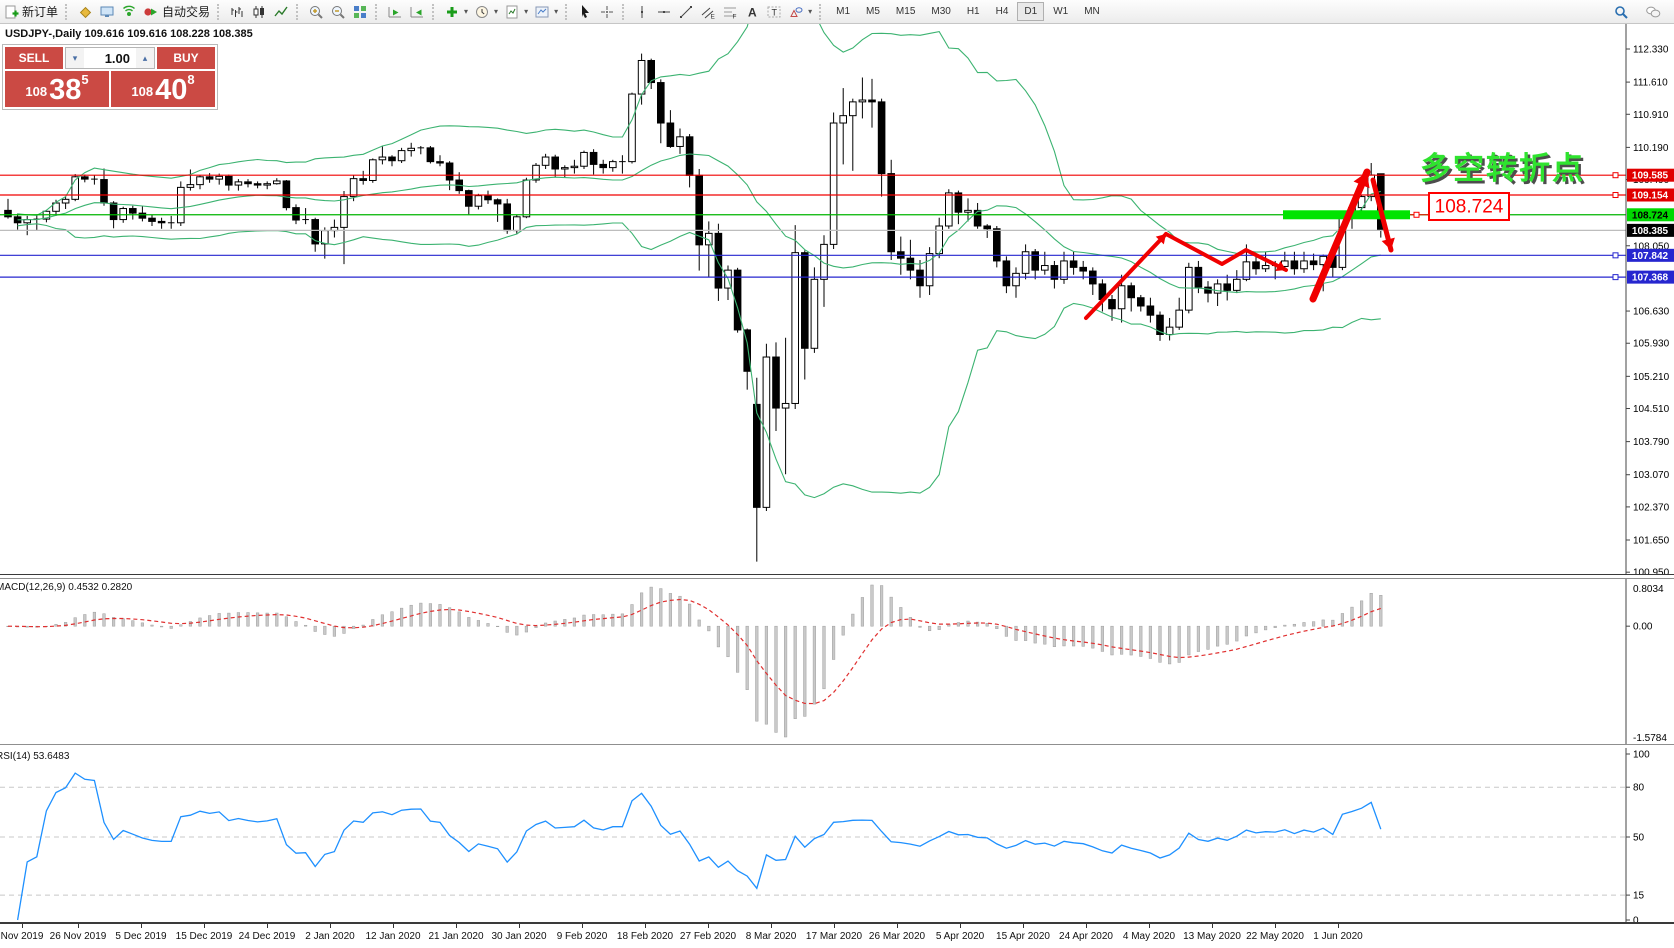  What do you see at coordinates (163, 89) in the screenshot?
I see `buy-price: 108 40 8` at bounding box center [163, 89].